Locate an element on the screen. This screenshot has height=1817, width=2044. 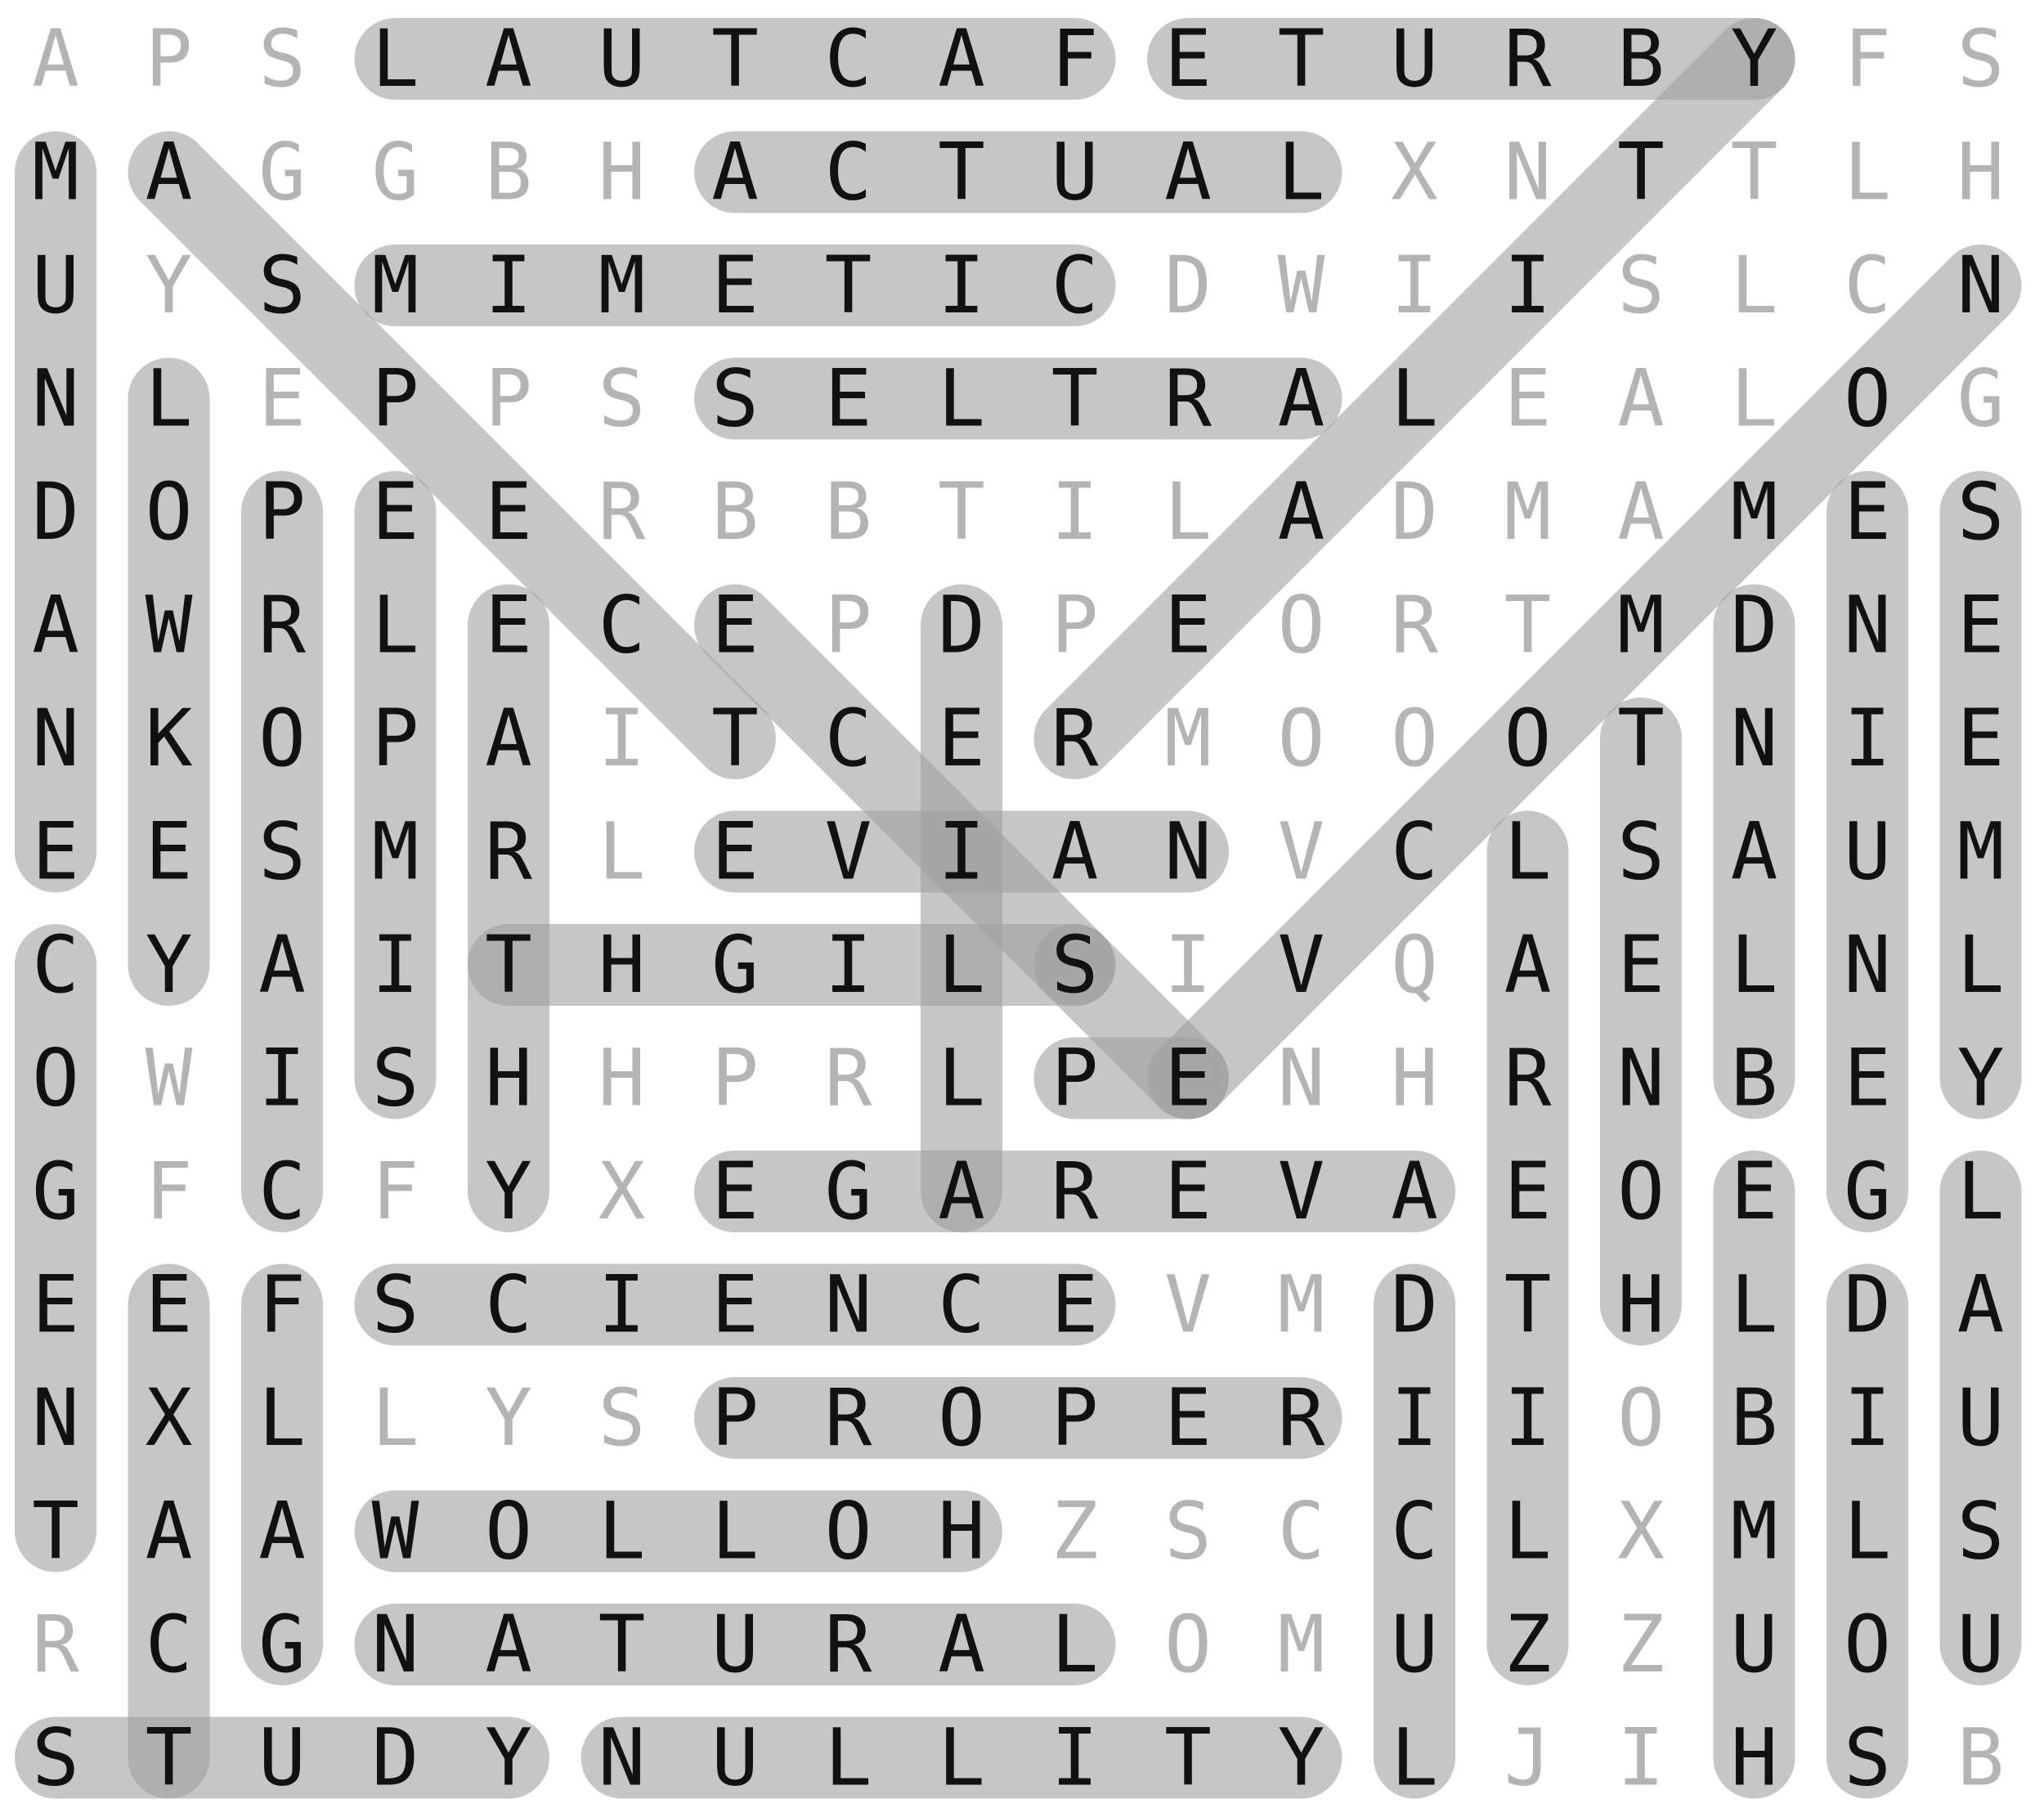
grid-cell: Z is located at coordinates (1075, 1531).